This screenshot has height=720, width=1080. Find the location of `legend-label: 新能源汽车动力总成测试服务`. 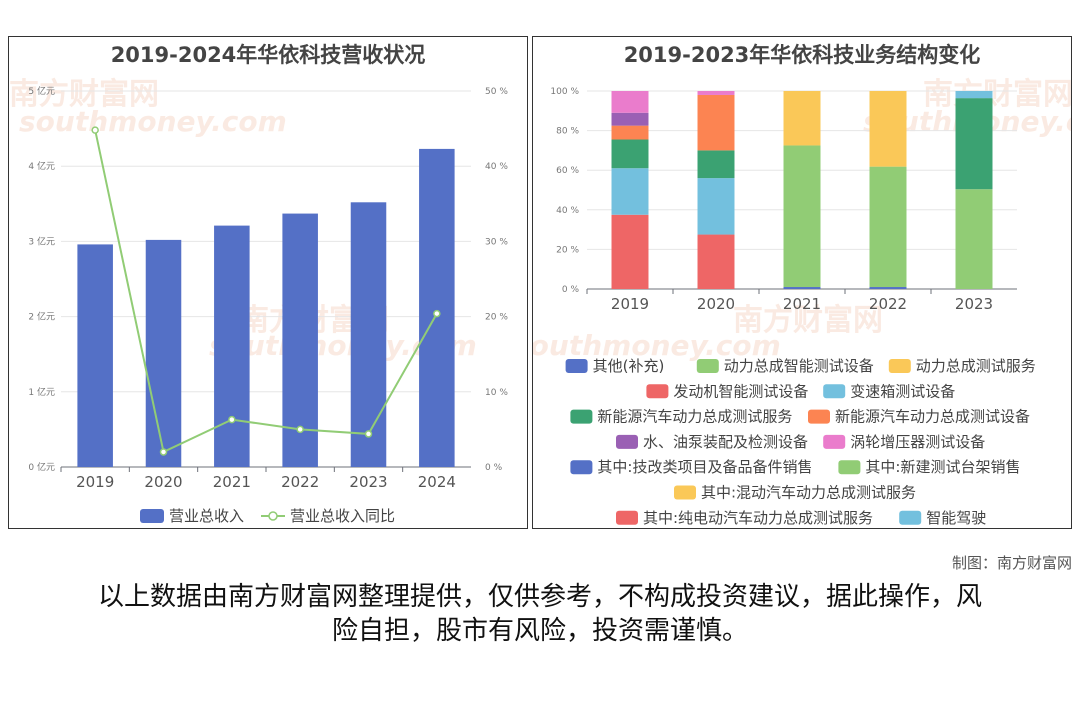

legend-label: 新能源汽车动力总成测试服务 is located at coordinates (694, 417).